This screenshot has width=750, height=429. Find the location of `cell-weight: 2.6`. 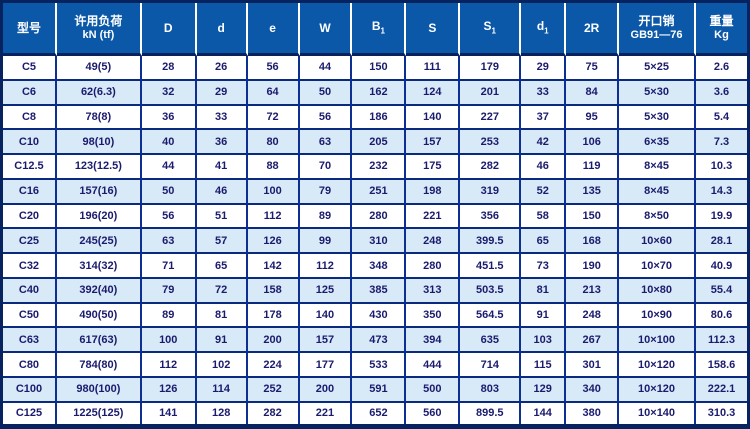

cell-weight: 2.6 is located at coordinates (721, 68).